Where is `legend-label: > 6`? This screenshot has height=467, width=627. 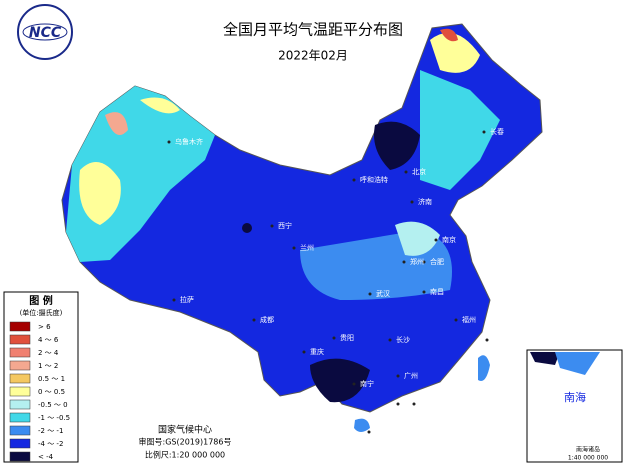
legend-label: > 6 is located at coordinates (44, 327).